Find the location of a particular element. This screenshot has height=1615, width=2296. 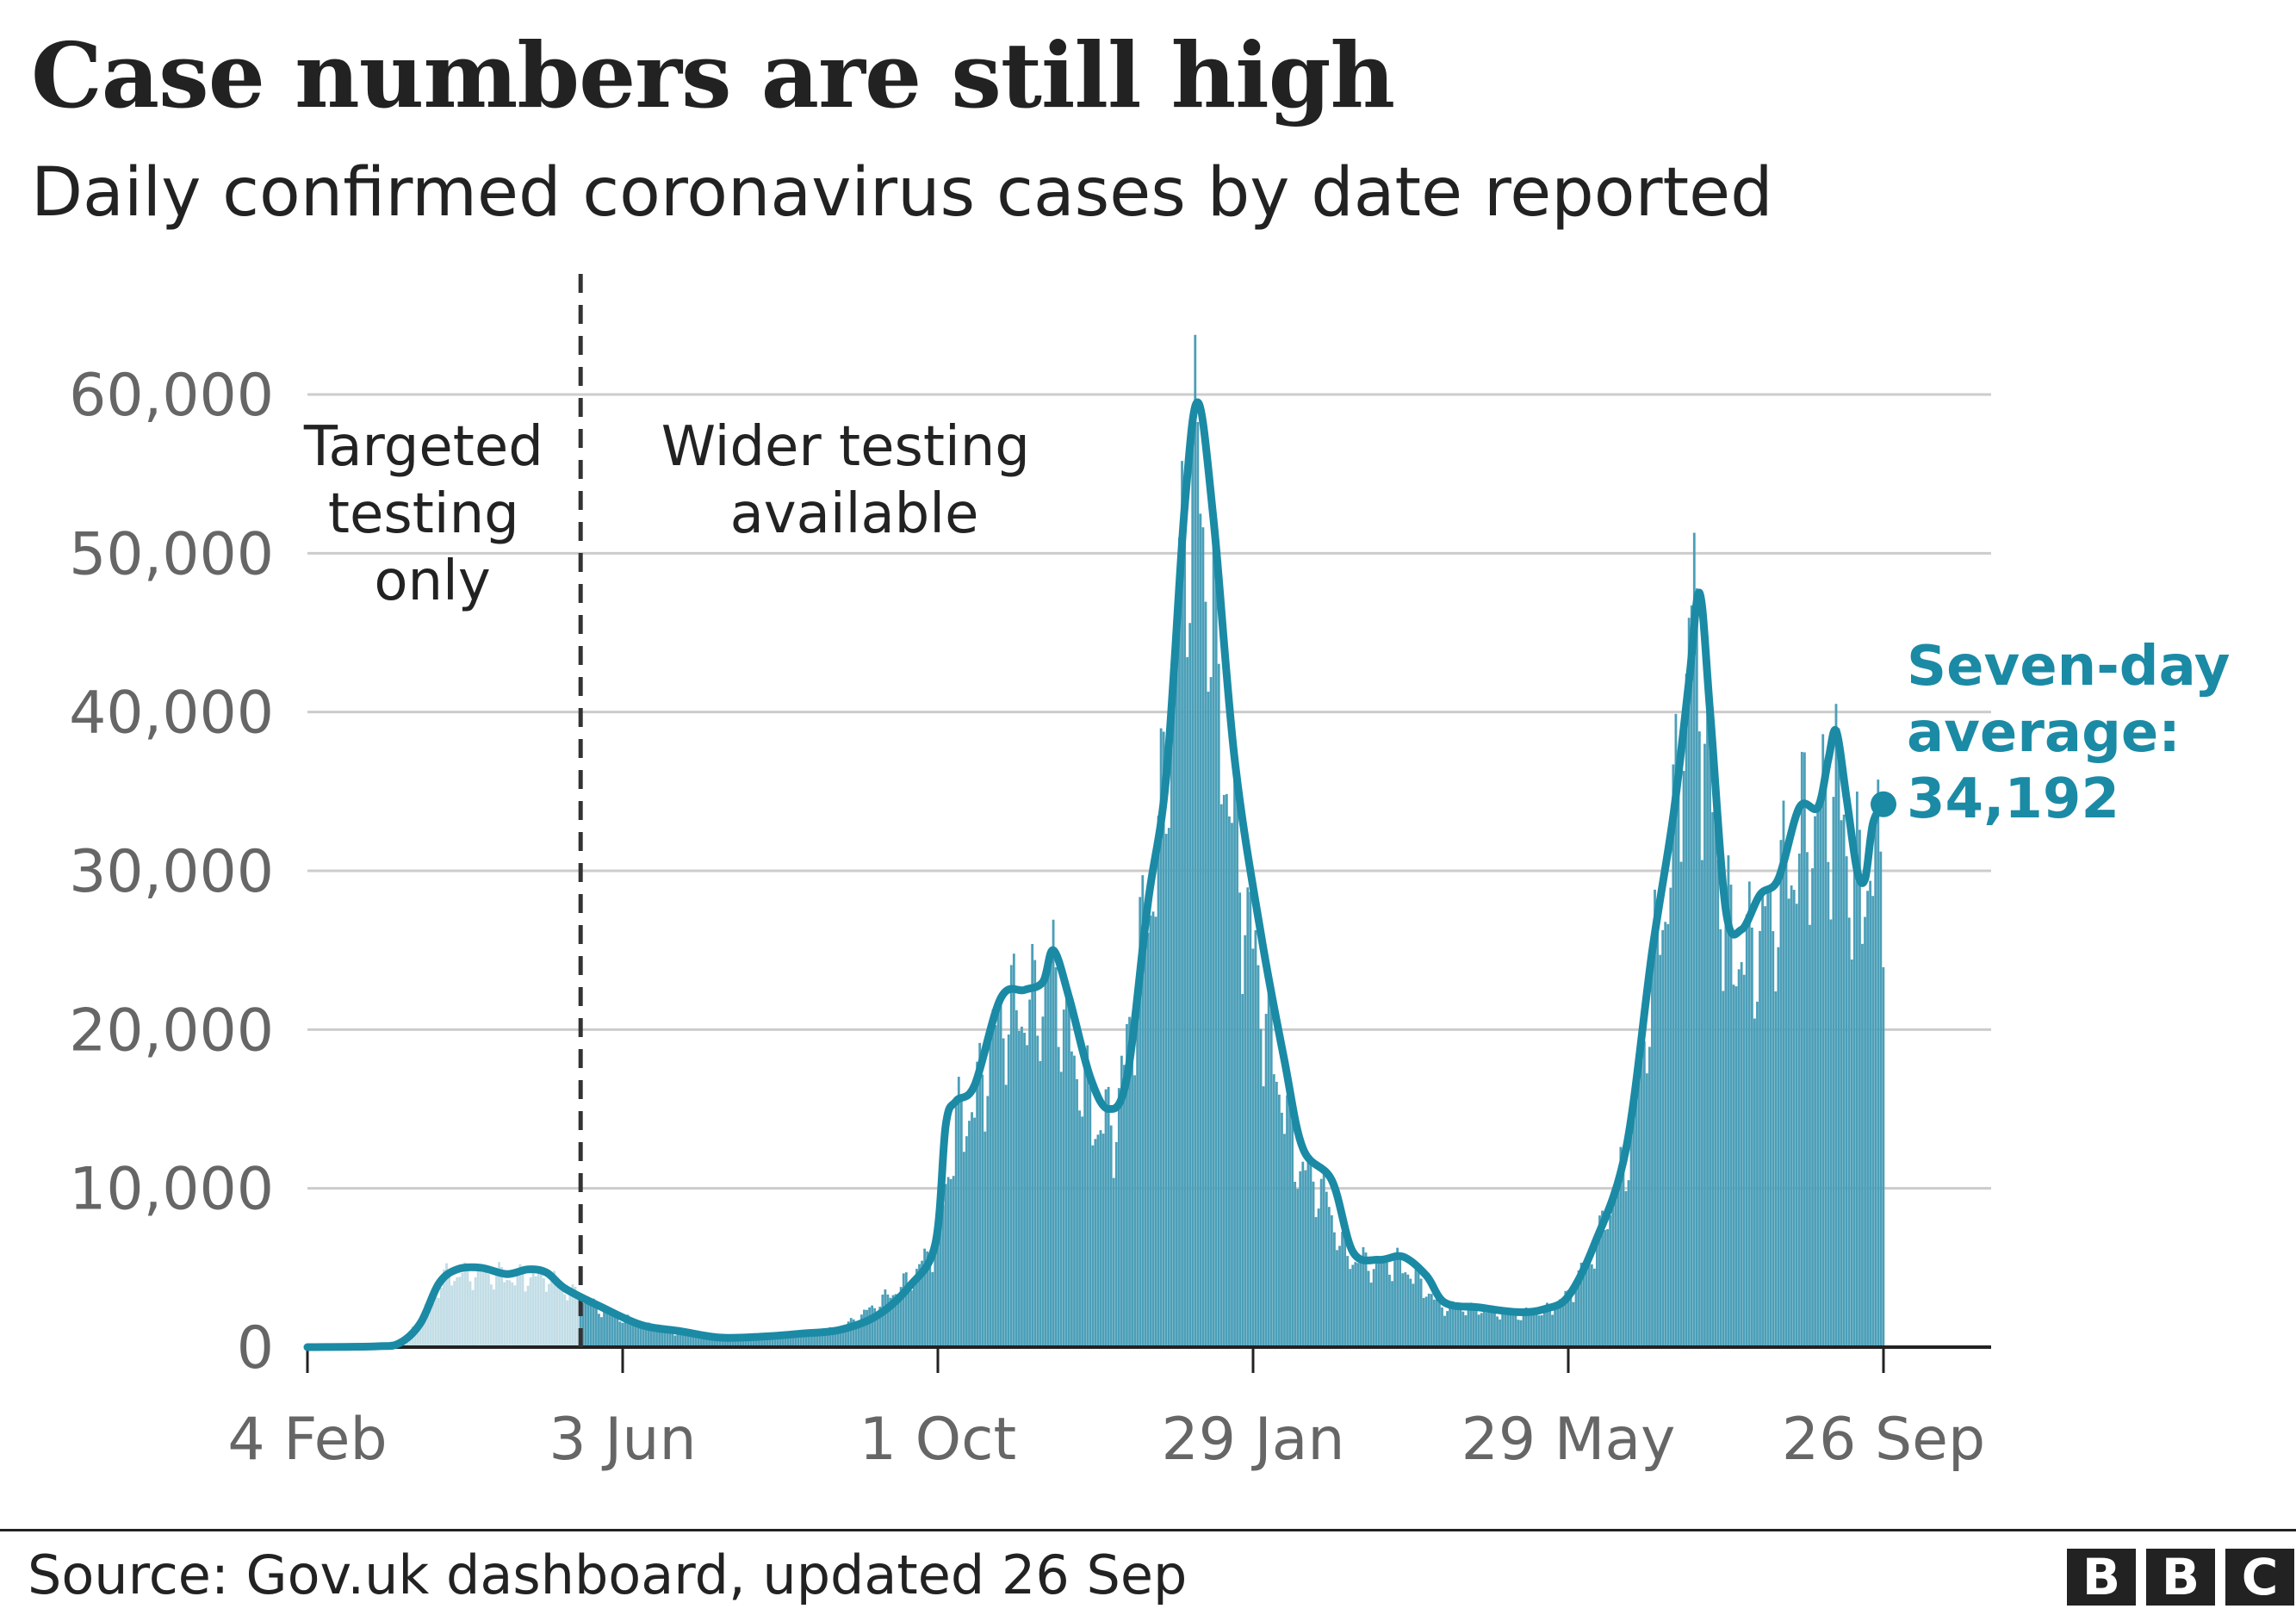

footer-divider is located at coordinates (1148, 1530).